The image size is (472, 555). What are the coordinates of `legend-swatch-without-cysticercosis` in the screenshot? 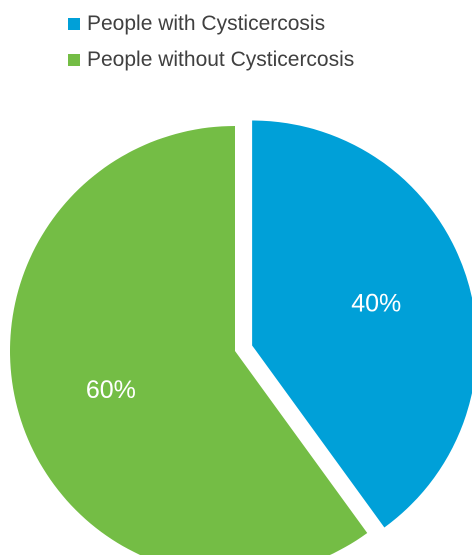 It's located at (74, 60).